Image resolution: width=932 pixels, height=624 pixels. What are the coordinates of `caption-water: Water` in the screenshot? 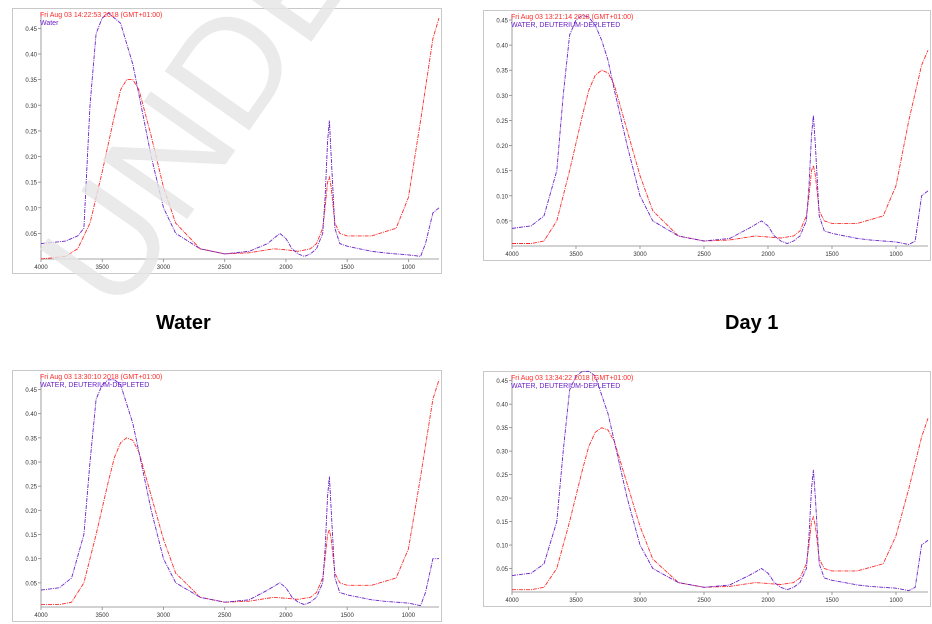 It's located at (183, 323).